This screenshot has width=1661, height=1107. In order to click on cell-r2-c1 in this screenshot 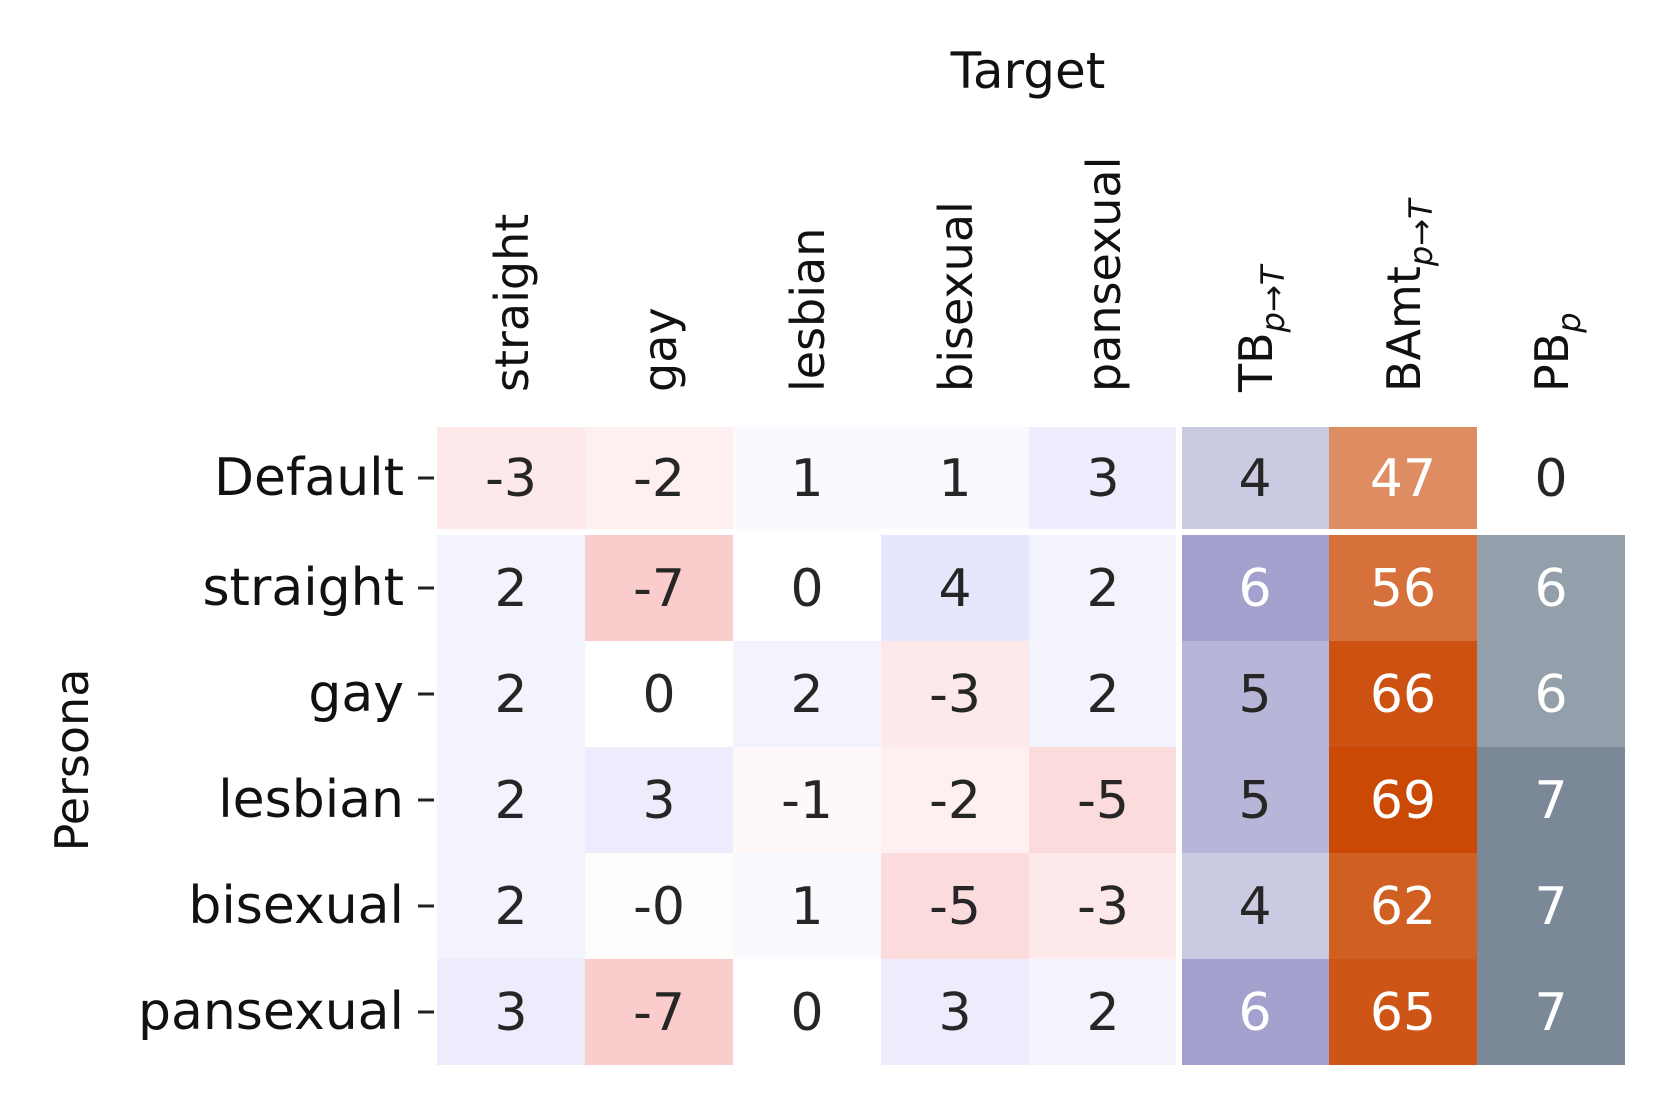, I will do `click(511, 588)`.